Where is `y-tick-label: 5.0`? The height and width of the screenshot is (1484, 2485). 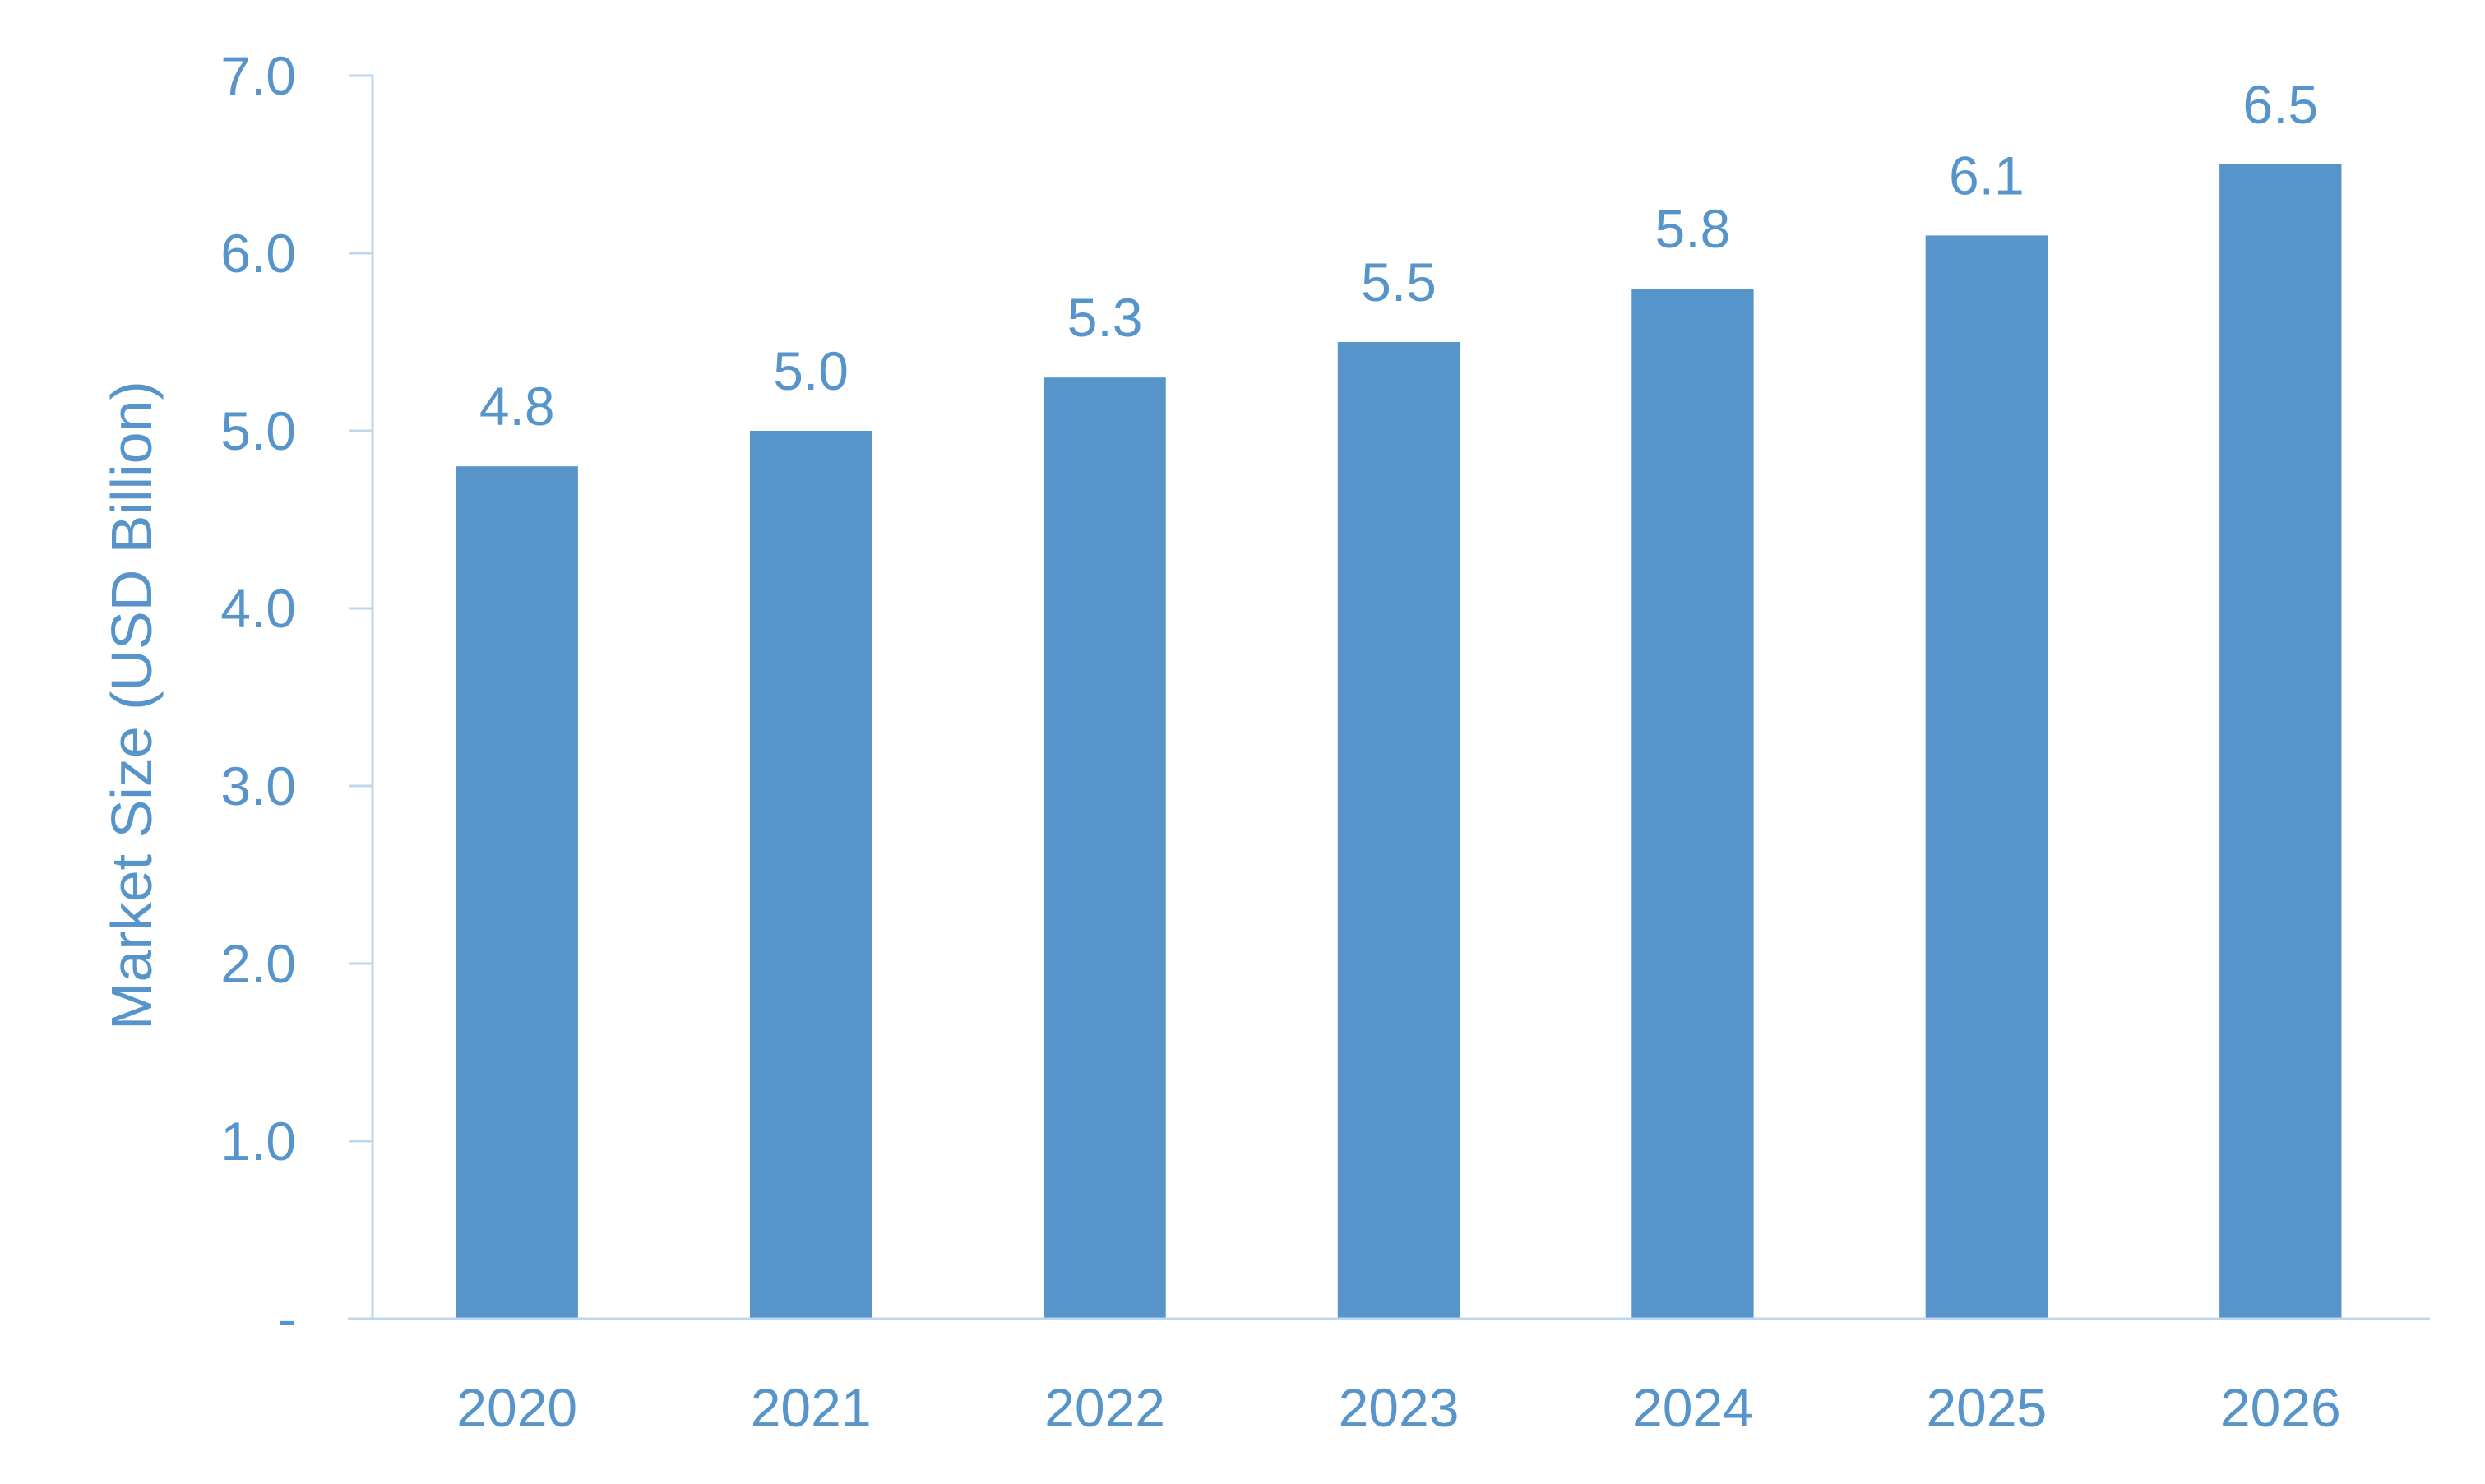 y-tick-label: 5.0 is located at coordinates (258, 430).